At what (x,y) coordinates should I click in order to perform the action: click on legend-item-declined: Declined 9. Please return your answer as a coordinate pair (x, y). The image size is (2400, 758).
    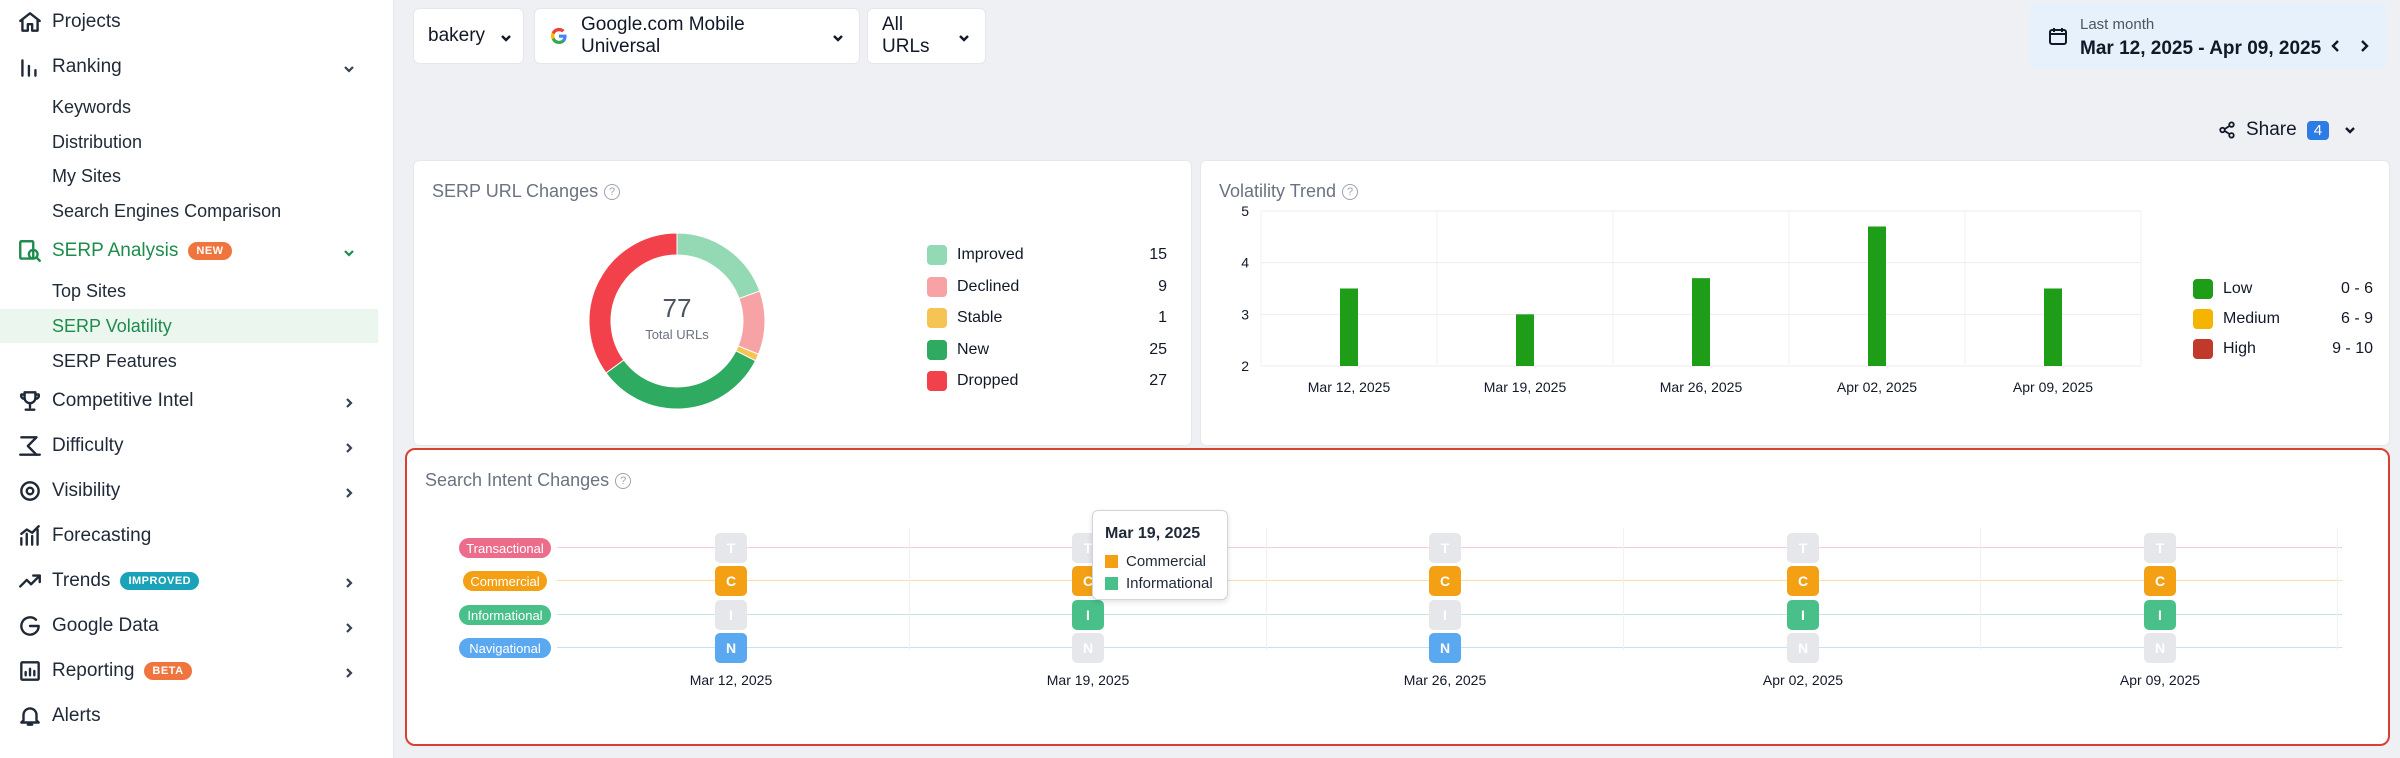
    Looking at the image, I should click on (1047, 286).